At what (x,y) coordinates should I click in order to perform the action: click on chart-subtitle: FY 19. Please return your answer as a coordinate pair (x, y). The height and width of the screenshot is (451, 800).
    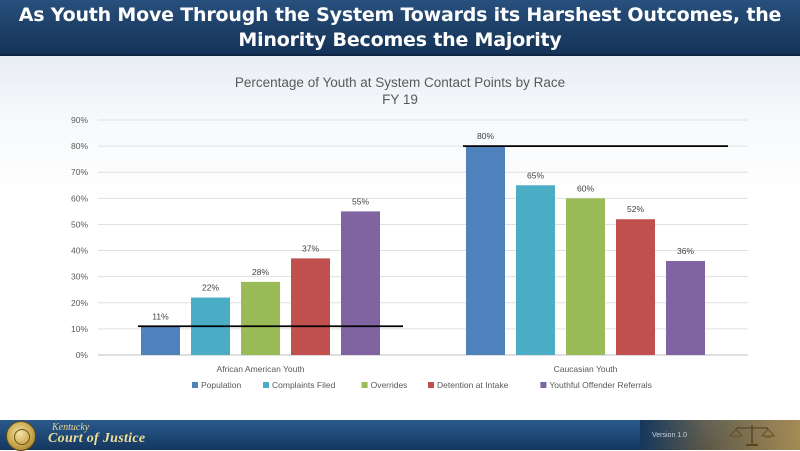
    Looking at the image, I should click on (400, 99).